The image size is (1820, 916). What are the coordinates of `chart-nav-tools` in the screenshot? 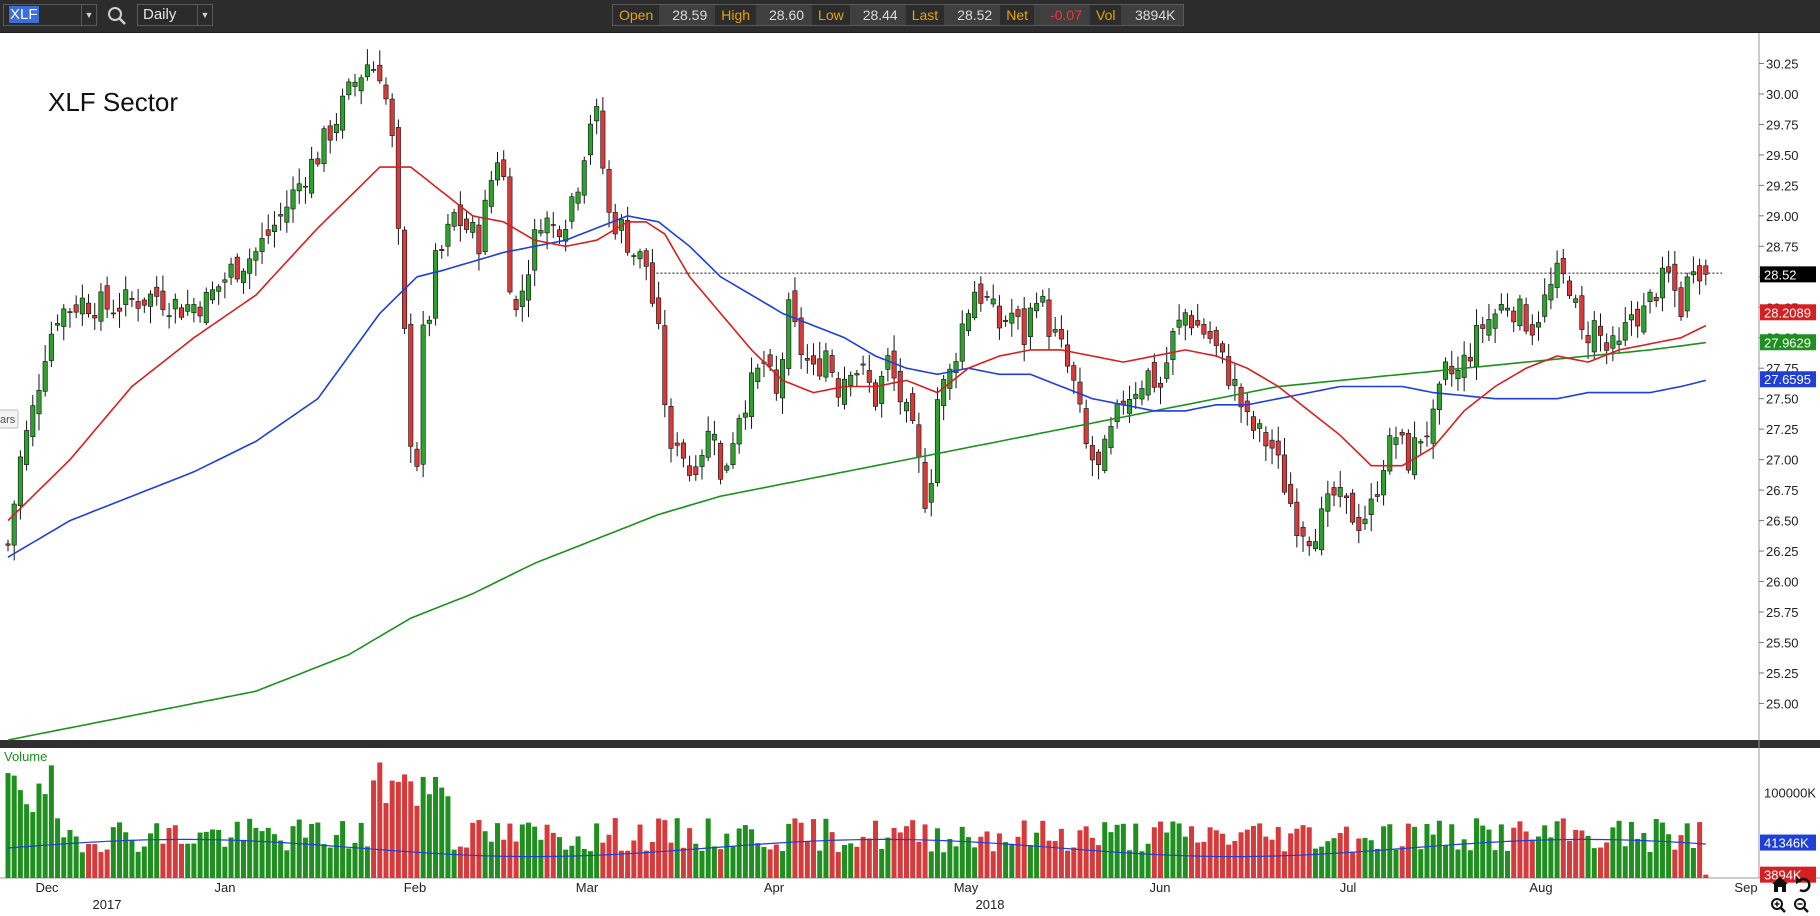 It's located at (1791, 895).